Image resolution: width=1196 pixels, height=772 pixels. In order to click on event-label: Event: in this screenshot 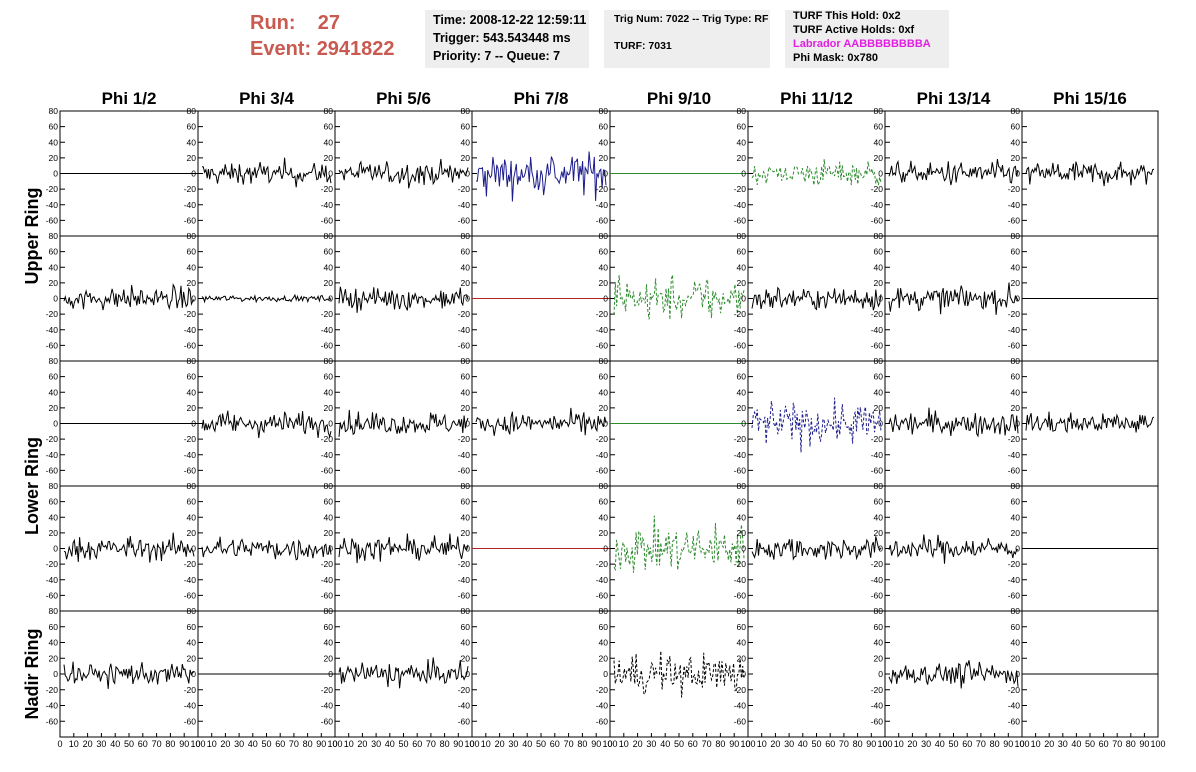, I will do `click(281, 49)`.